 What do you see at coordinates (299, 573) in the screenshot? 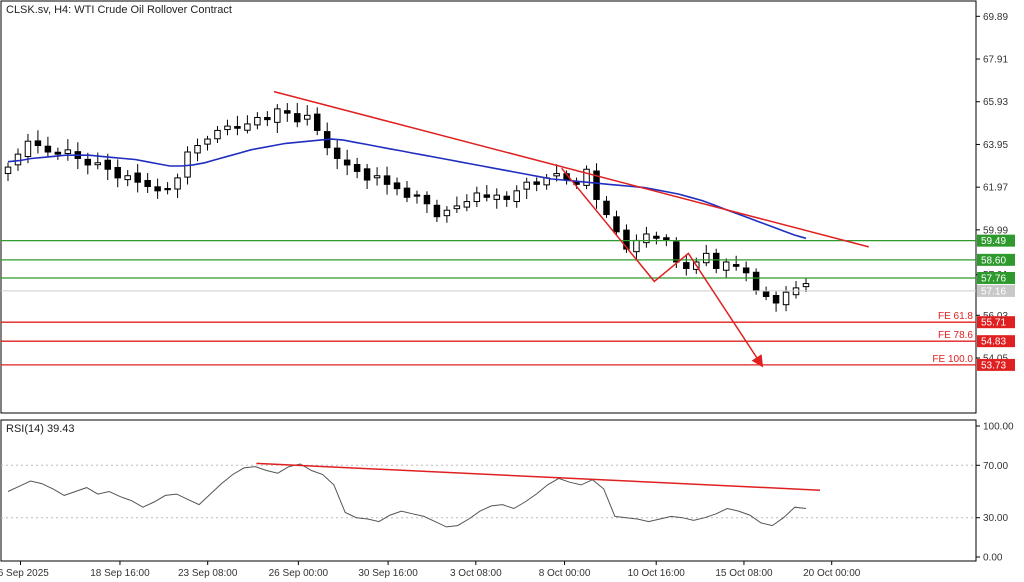
I see `x-tick-label: 26 Sep 00:00` at bounding box center [299, 573].